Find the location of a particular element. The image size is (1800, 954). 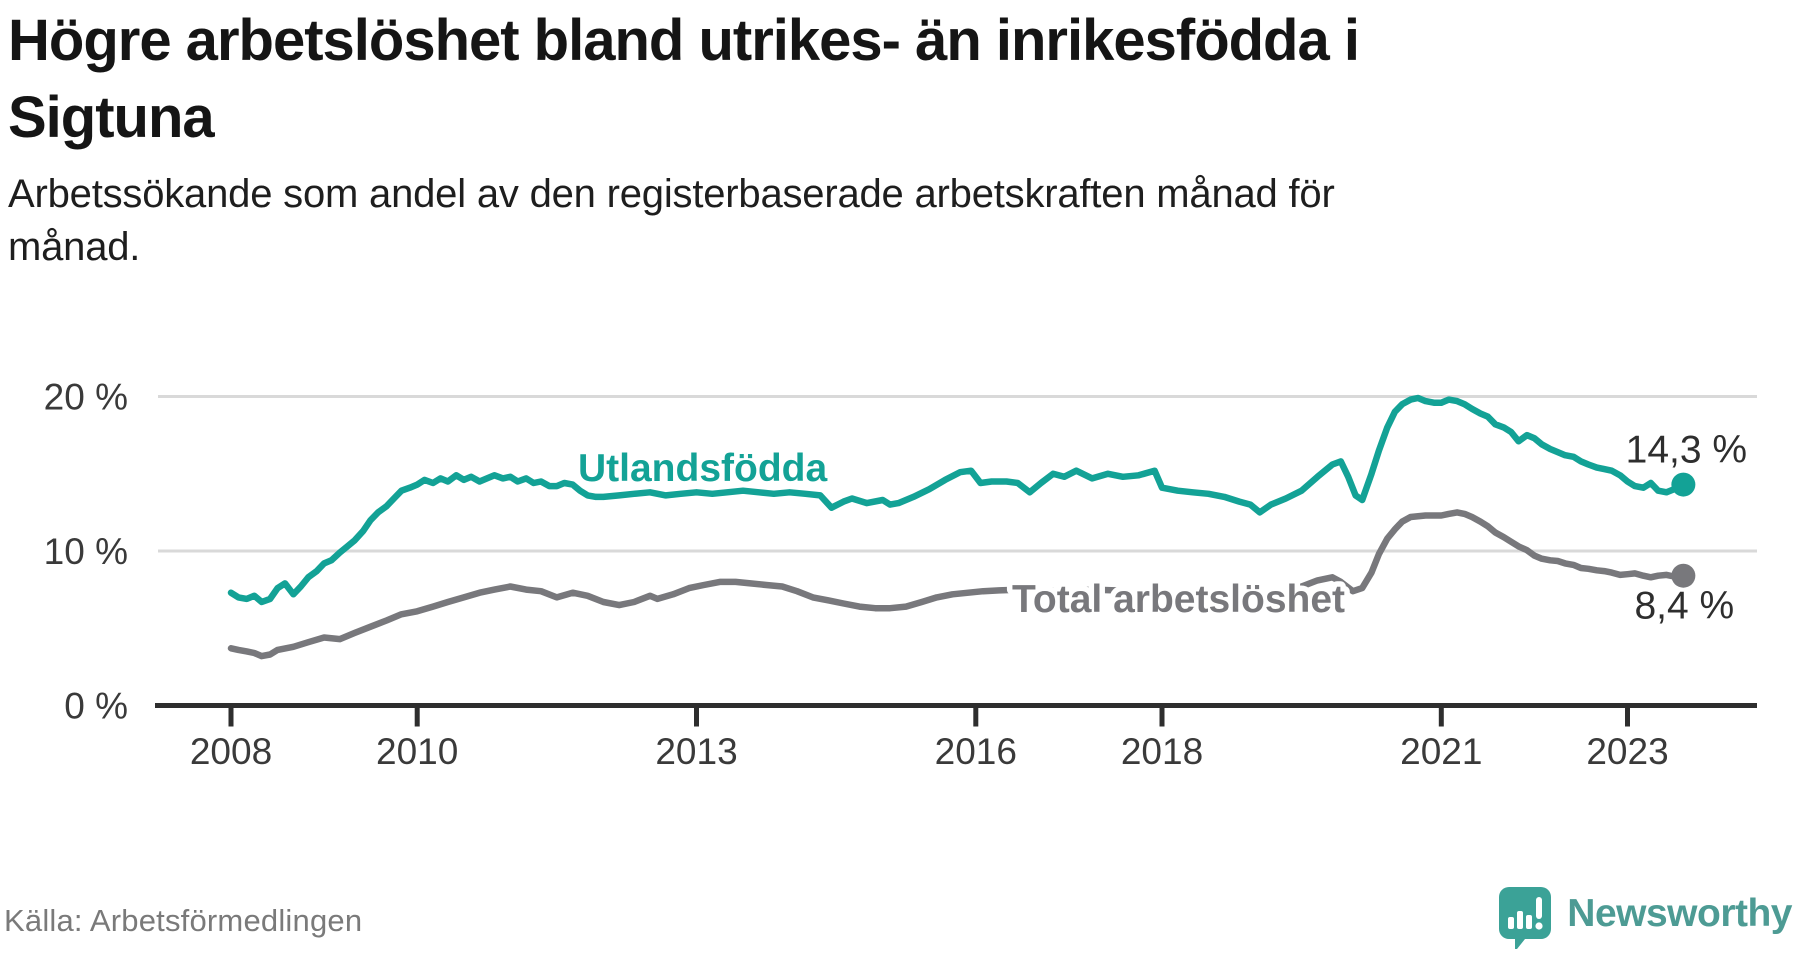

x-tick-label-2010: 2010 is located at coordinates (417, 751).